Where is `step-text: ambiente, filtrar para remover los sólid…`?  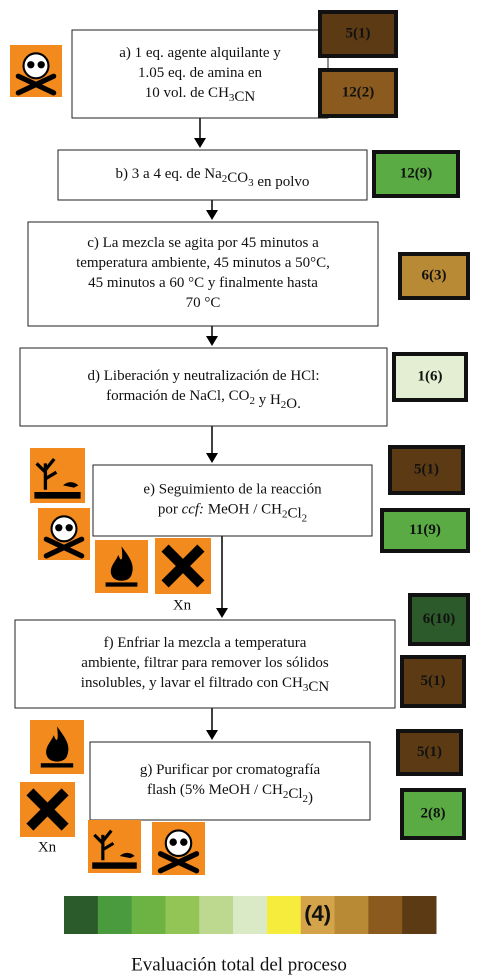
step-text: ambiente, filtrar para remover los sólid… is located at coordinates (205, 663).